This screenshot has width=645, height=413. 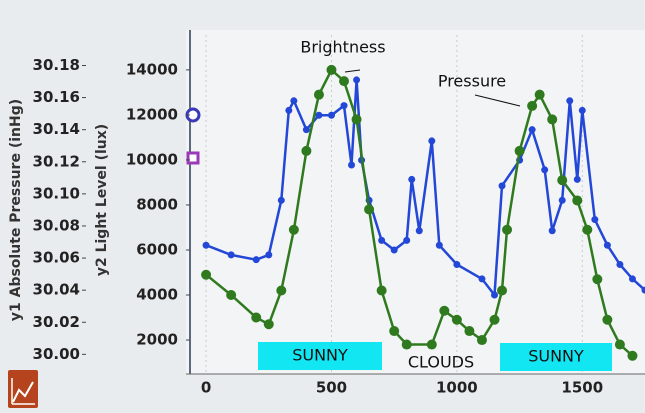 I want to click on y1-tick-label: 30.12, so click(x=56, y=161).